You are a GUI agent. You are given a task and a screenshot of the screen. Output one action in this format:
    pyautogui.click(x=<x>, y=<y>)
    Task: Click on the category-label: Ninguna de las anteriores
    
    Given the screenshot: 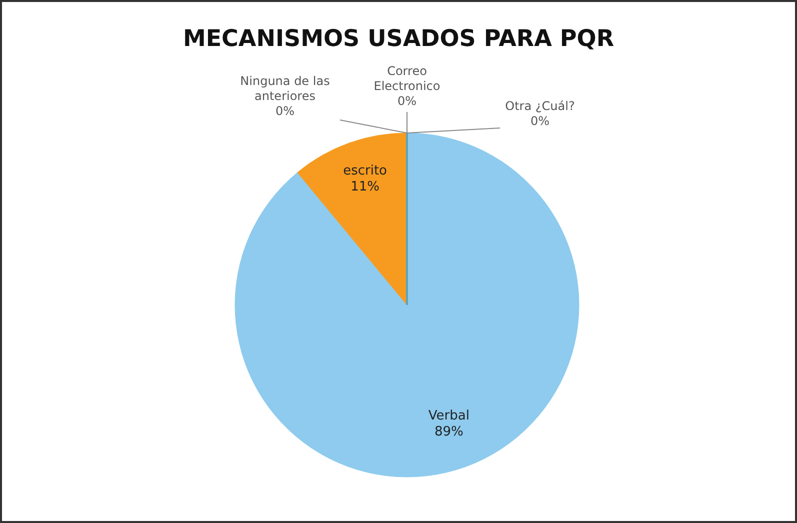 What is the action you would take?
    pyautogui.click(x=285, y=88)
    